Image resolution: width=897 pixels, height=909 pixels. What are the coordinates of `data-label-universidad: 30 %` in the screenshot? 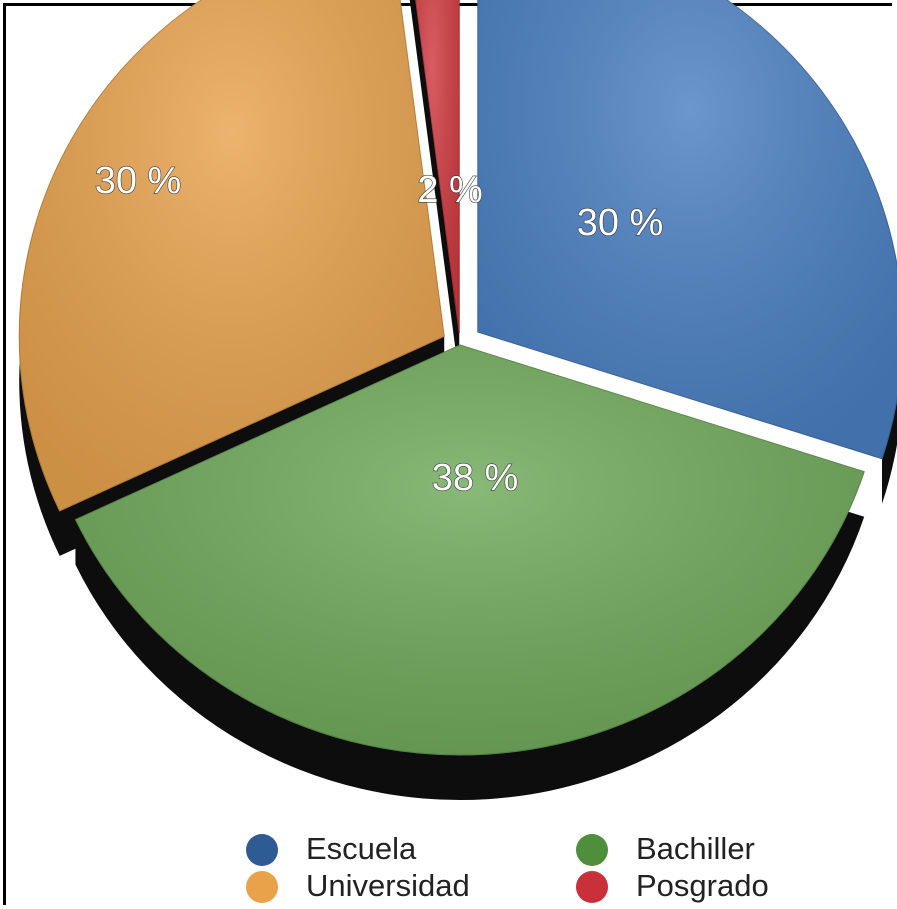 It's located at (138, 181).